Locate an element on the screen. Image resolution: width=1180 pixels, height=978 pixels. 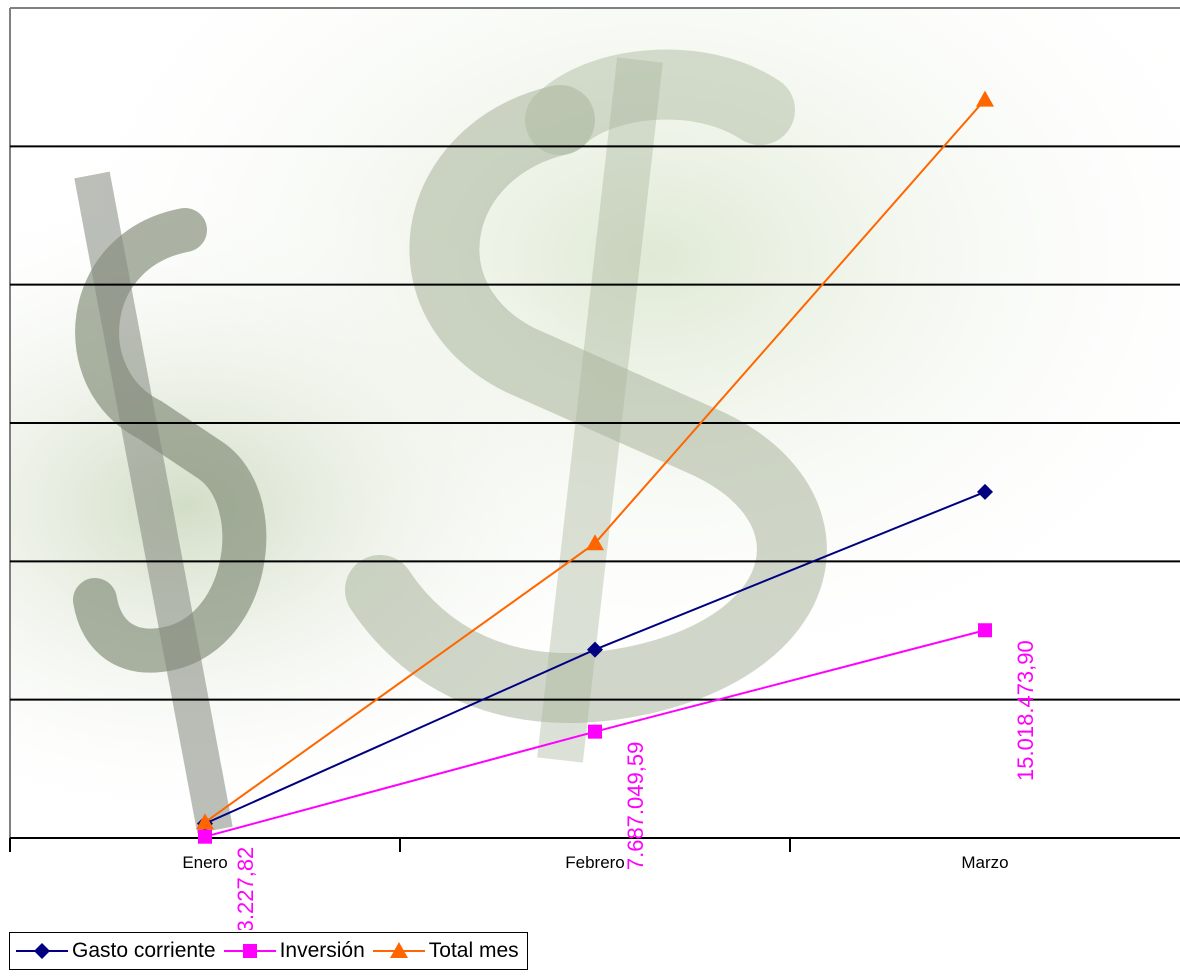
x-axis: Enero Febrero Marzo is located at coordinates (594, 854).